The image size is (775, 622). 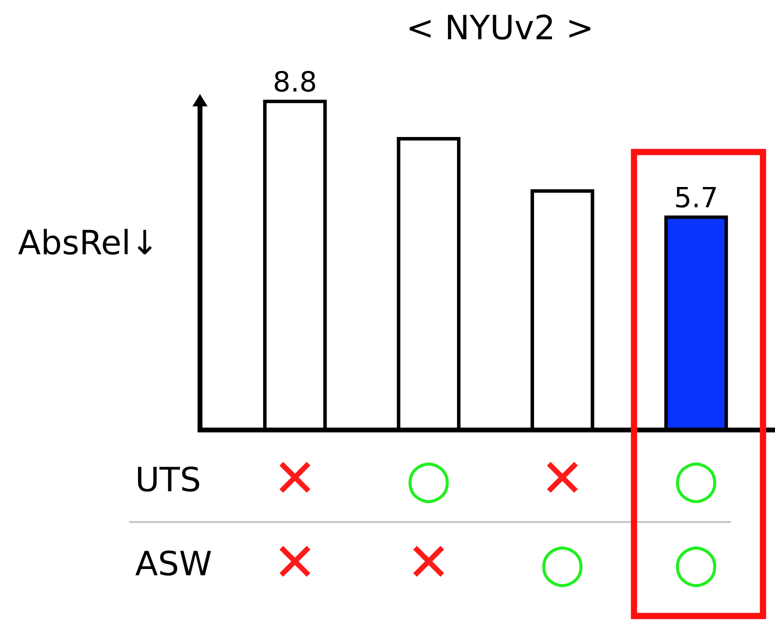 What do you see at coordinates (169, 479) in the screenshot?
I see `text: UTS` at bounding box center [169, 479].